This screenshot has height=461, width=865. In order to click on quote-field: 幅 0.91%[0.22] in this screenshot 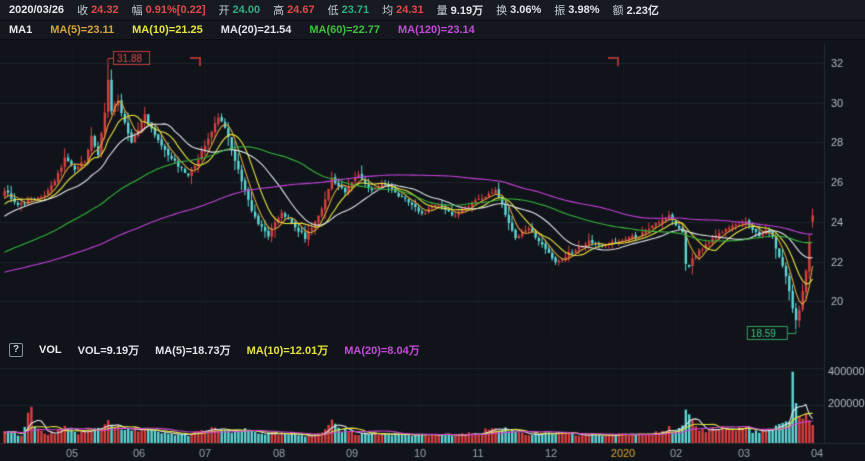, I will do `click(169, 10)`.